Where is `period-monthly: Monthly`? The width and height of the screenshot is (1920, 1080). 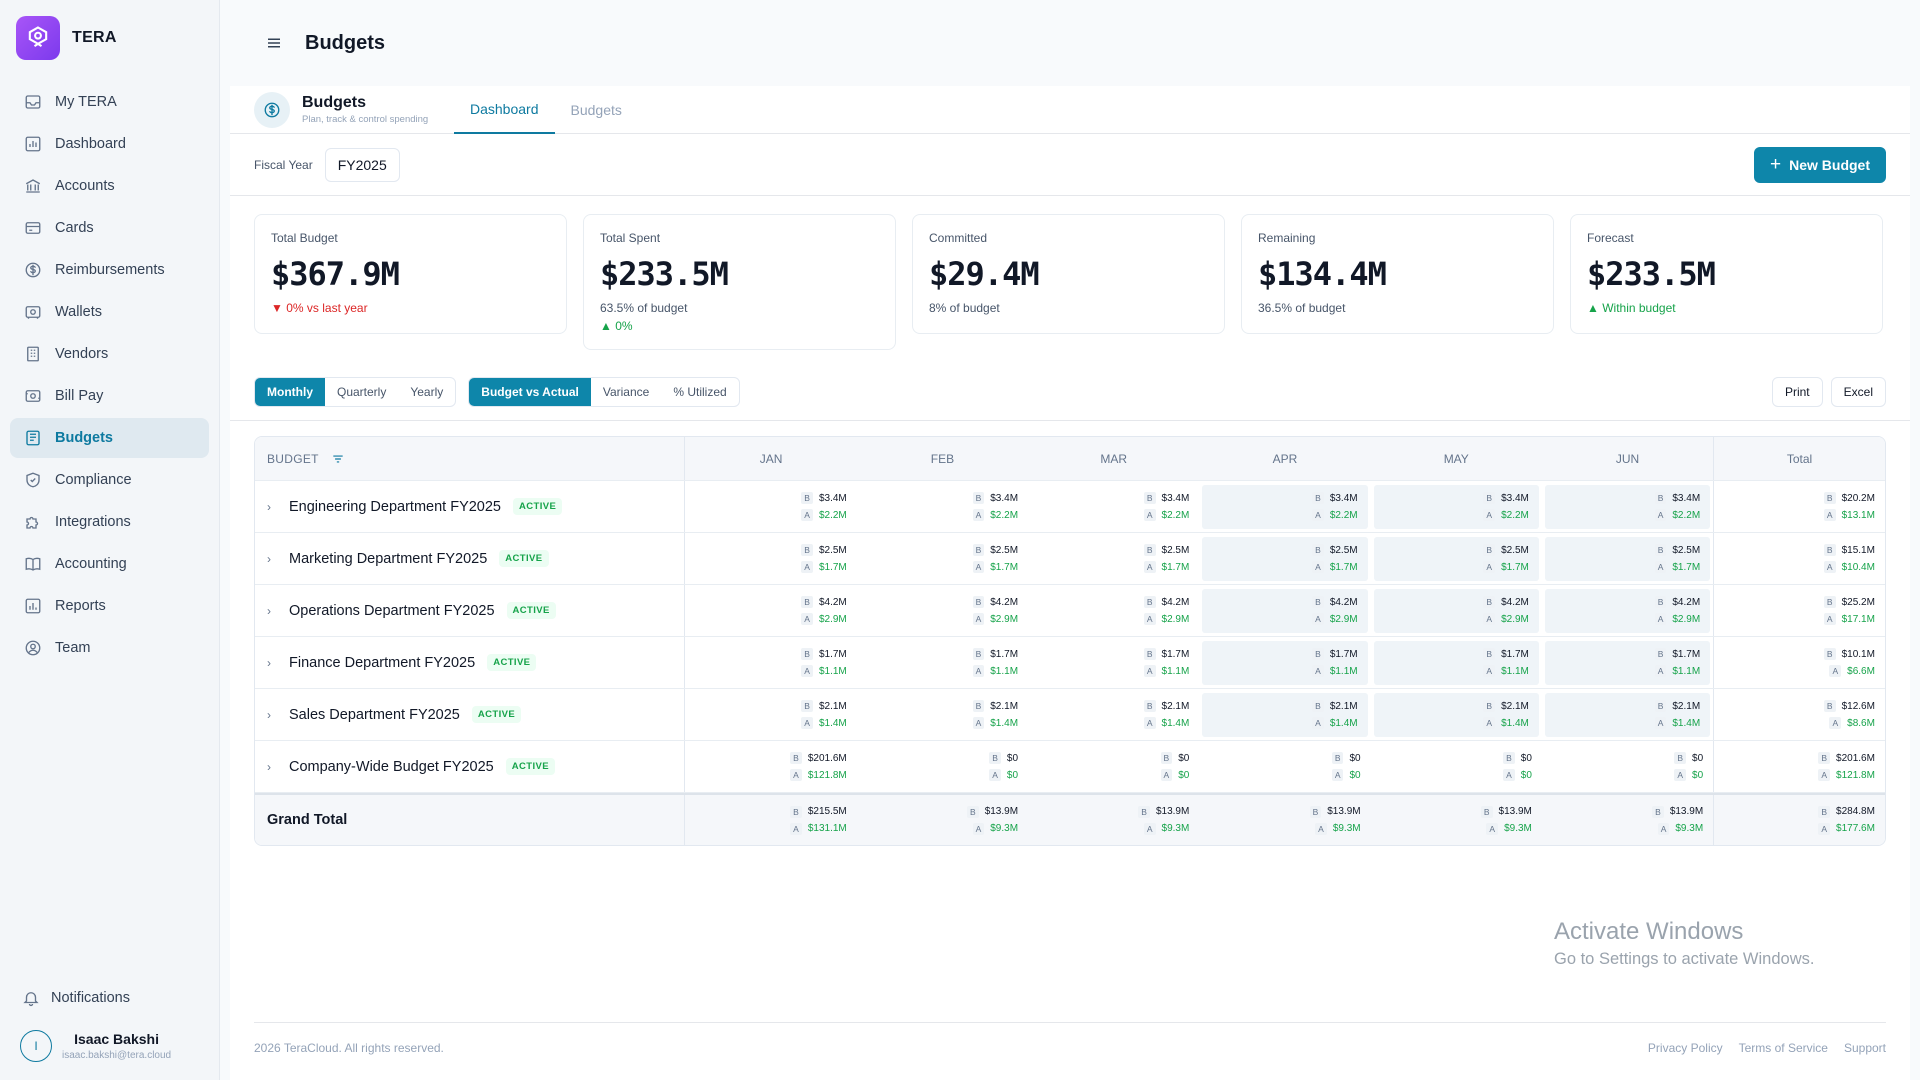 period-monthly: Monthly is located at coordinates (290, 392).